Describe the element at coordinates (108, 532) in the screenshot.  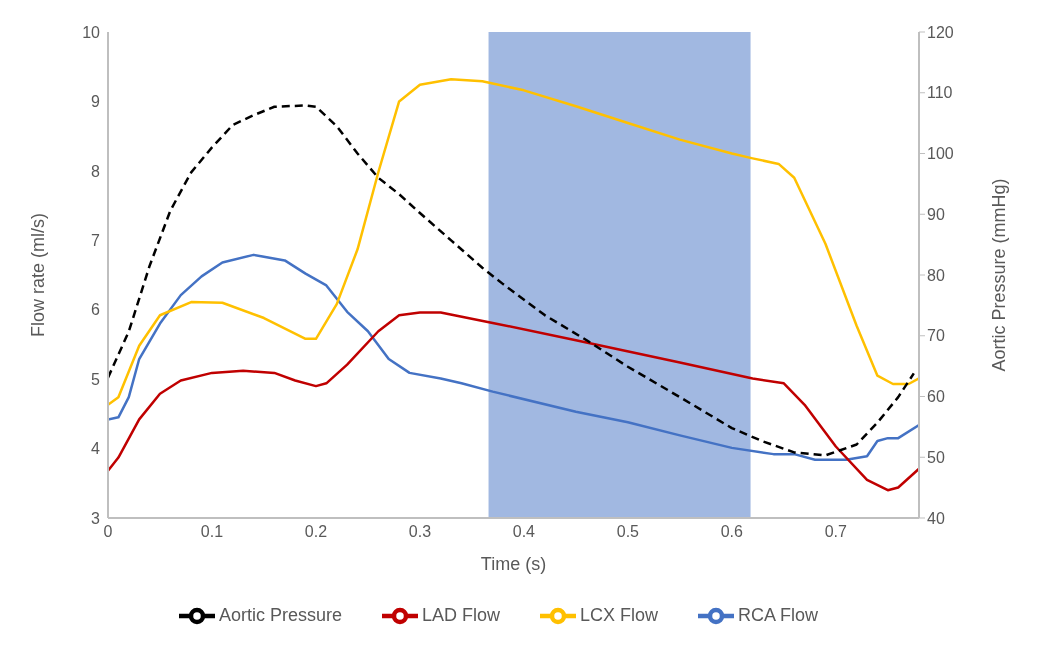
I see `x-tick-label: 0` at that location.